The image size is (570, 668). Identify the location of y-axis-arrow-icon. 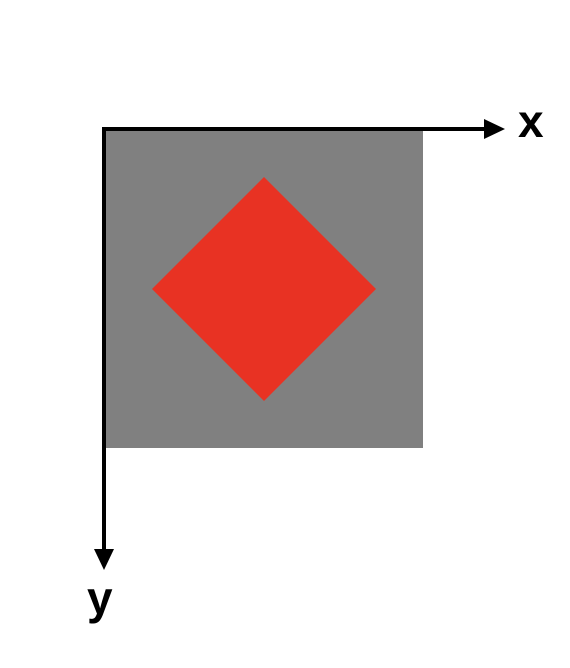
(104, 559).